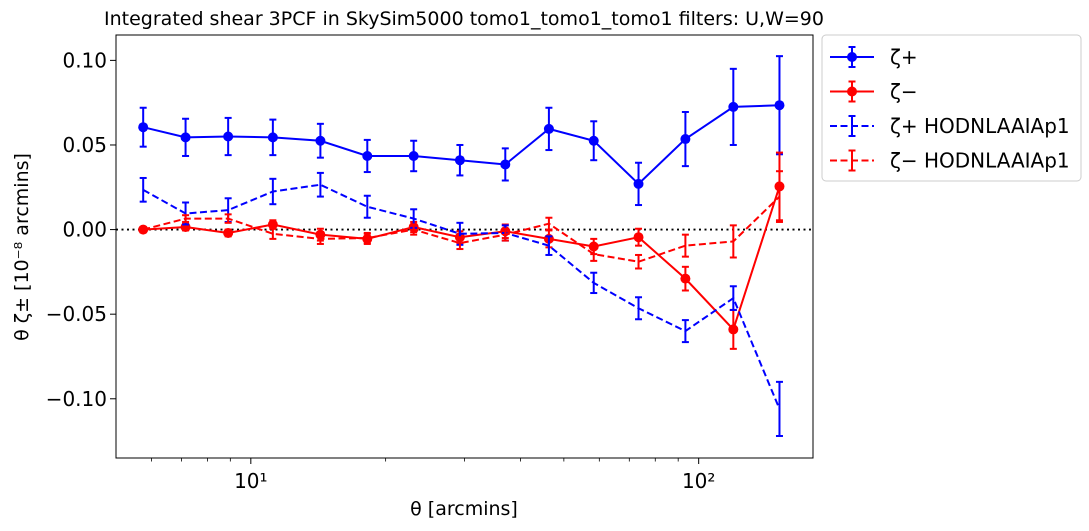 This screenshot has height=531, width=1089. I want to click on legend: ζ+ ζ− ζ+ HODNLAAIAp1 ζ− HODNLAAIAp1, so click(951, 108).